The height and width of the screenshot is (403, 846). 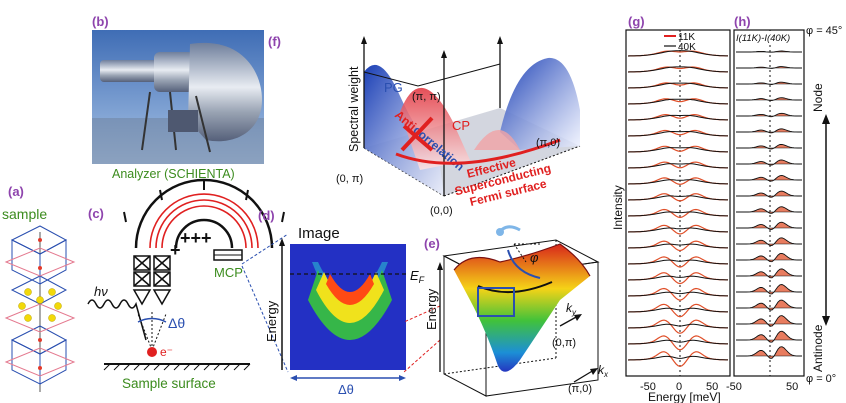 I want to click on panel-c: (c) +++ + MCP hν Δ, so click(x=186, y=284).